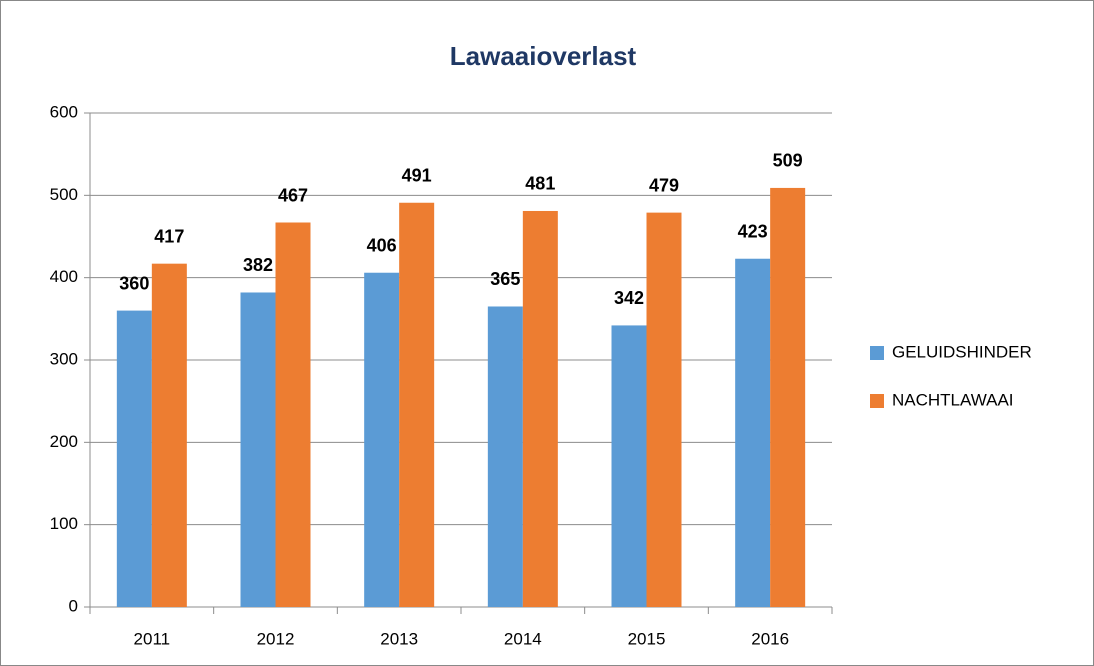 The height and width of the screenshot is (666, 1094). What do you see at coordinates (258, 265) in the screenshot?
I see `data-label: 382` at bounding box center [258, 265].